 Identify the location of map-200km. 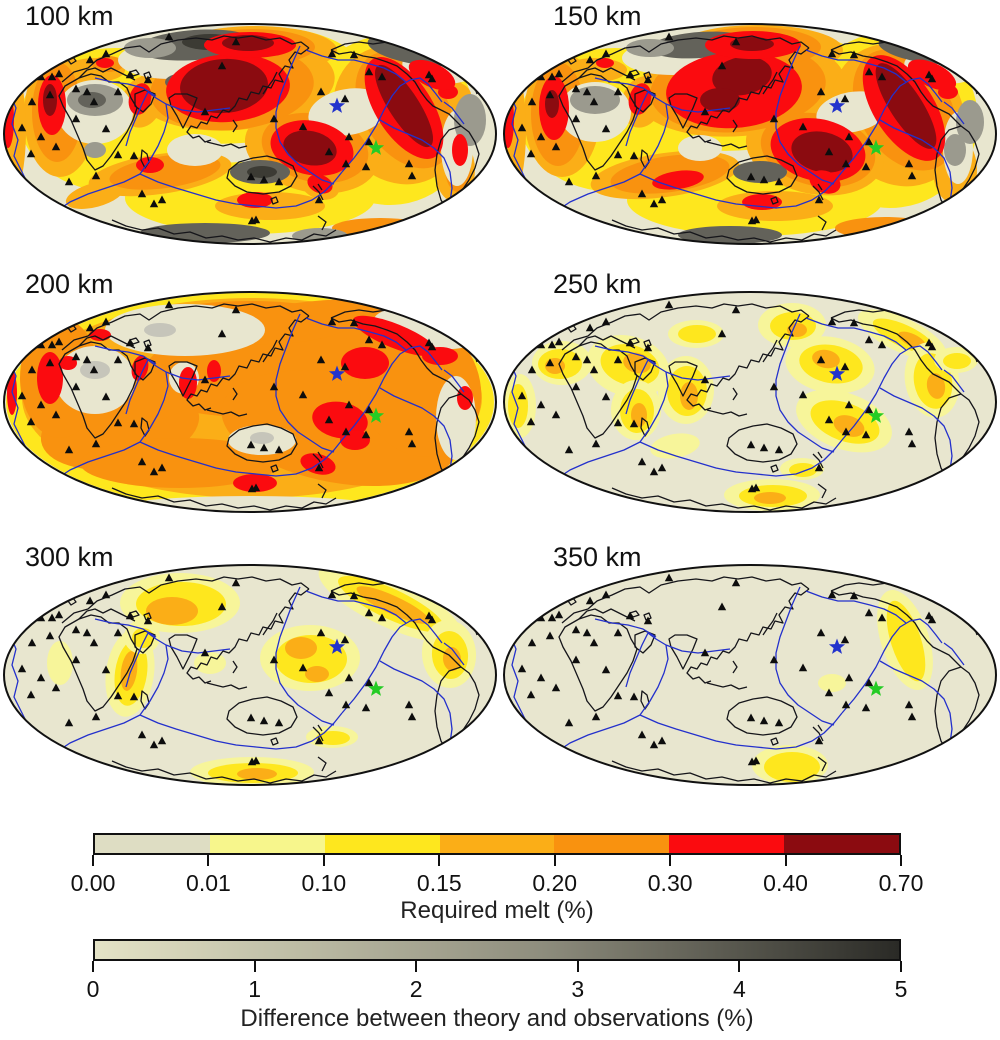
(250, 402).